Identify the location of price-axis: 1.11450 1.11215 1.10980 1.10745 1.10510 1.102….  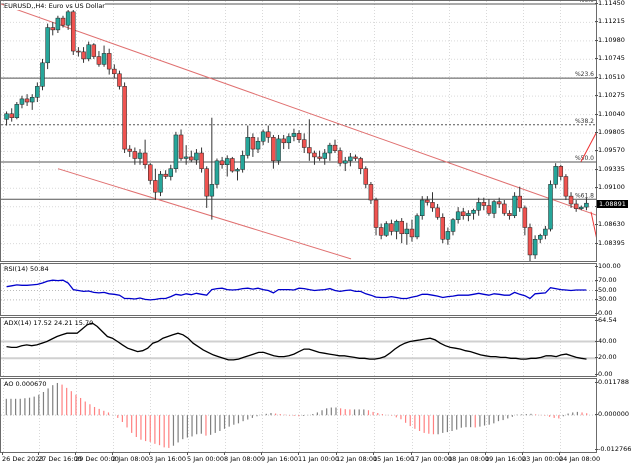
(617, 131).